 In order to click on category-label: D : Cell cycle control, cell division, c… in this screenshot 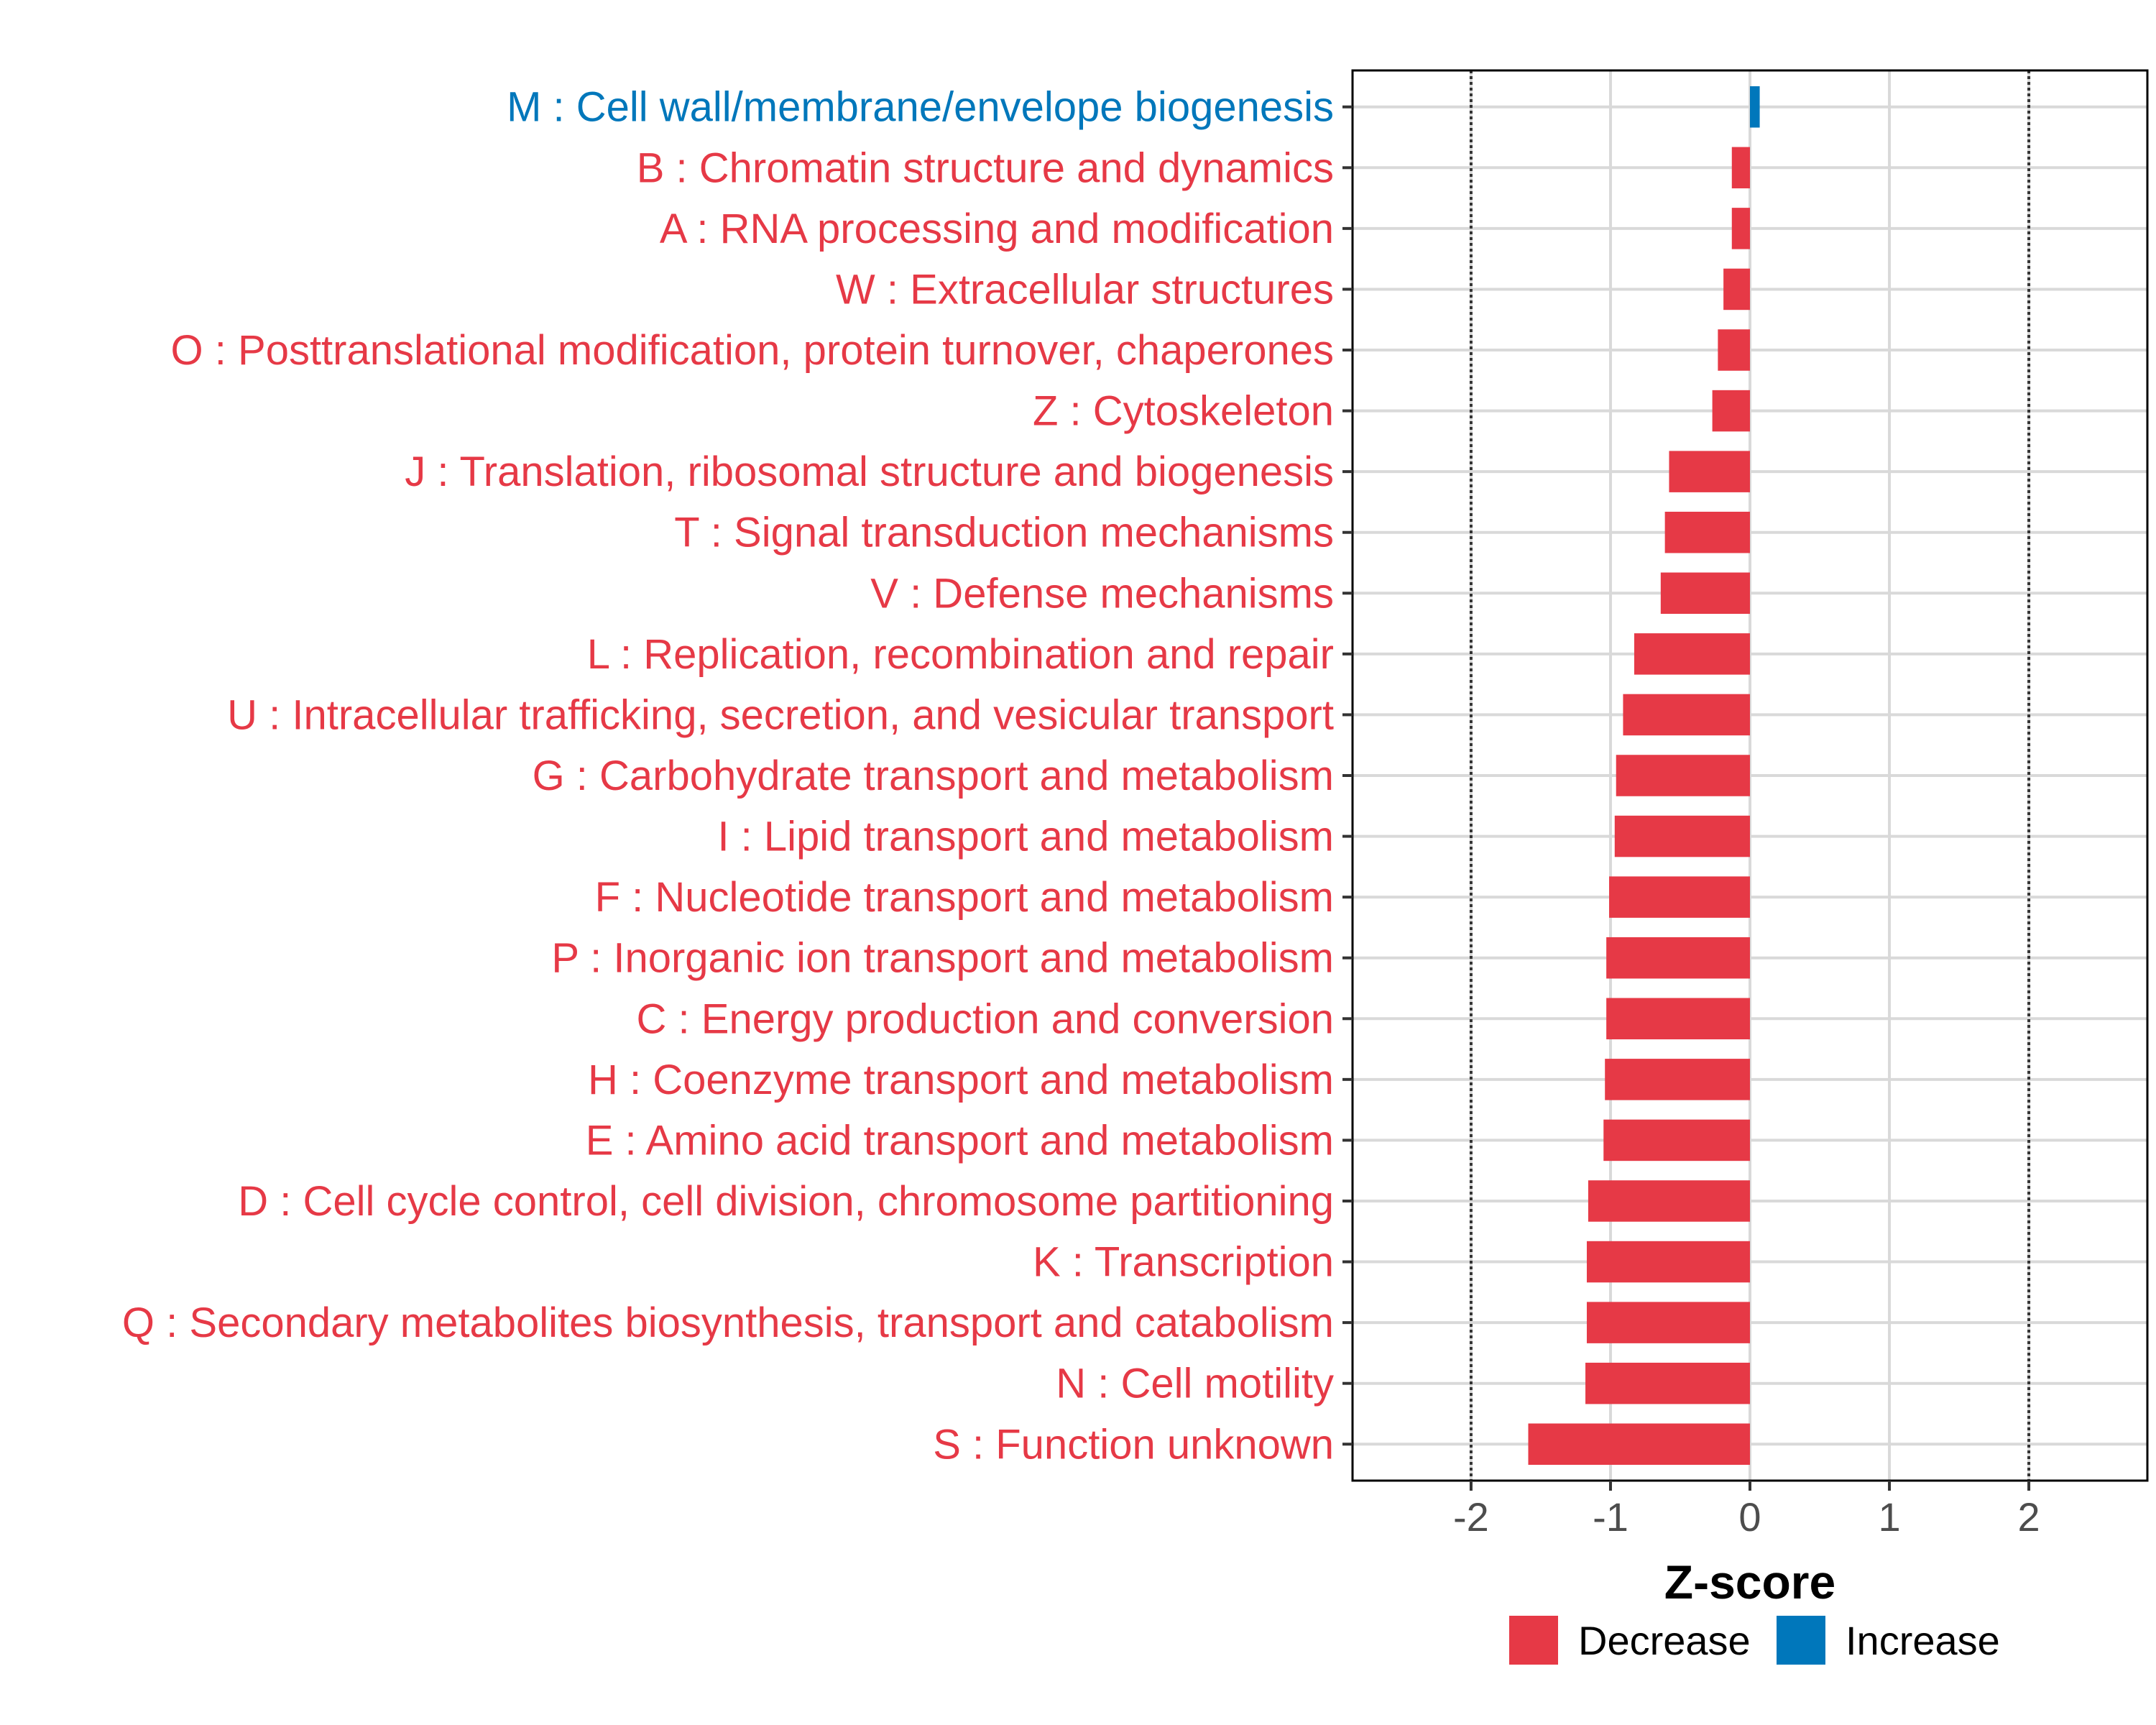, I will do `click(786, 1201)`.